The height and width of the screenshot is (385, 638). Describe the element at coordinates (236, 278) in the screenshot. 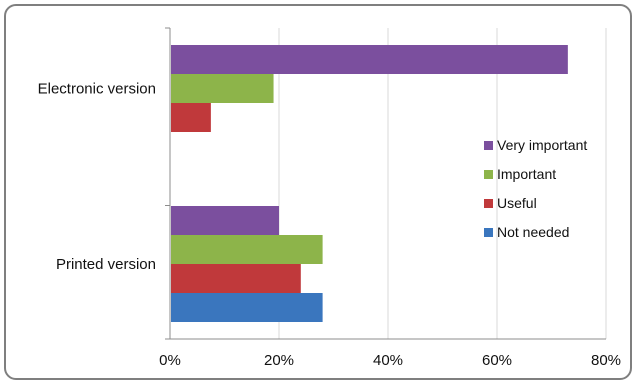

I see `bar-printed-version-useful` at that location.